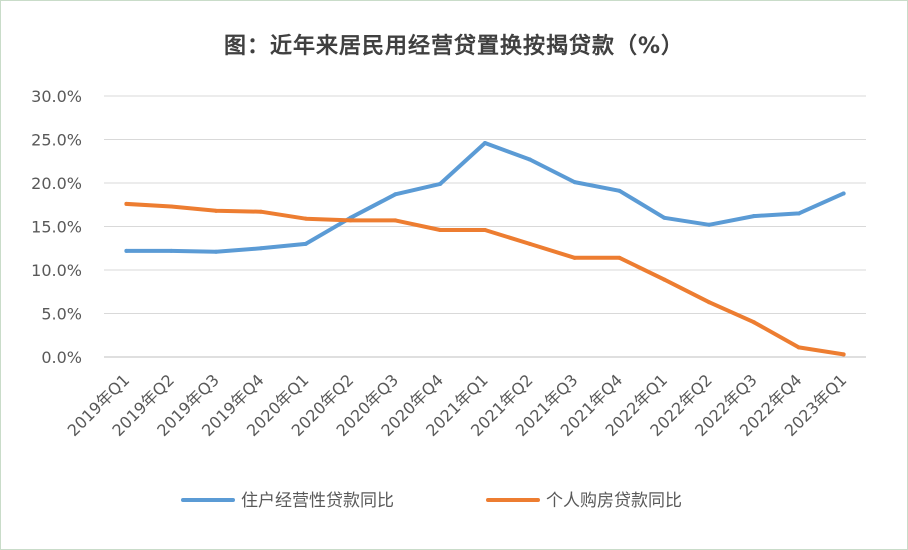  What do you see at coordinates (56, 140) in the screenshot?
I see `y-tick-label: 25.0%` at bounding box center [56, 140].